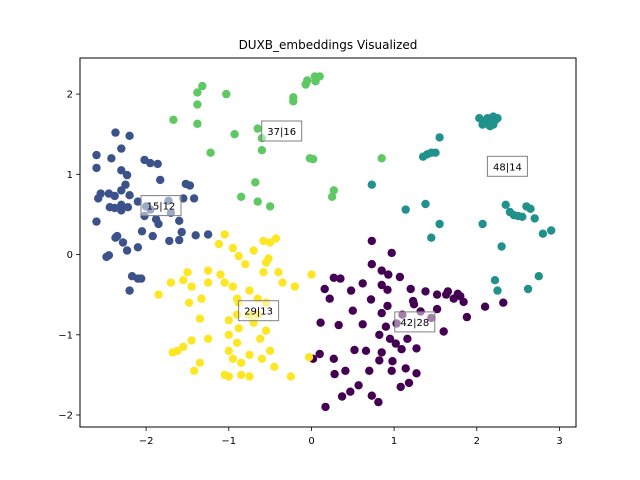 Image resolution: width=640 pixels, height=480 pixels. Describe the element at coordinates (394, 441) in the screenshot. I see `x-tick-label: 1` at that location.